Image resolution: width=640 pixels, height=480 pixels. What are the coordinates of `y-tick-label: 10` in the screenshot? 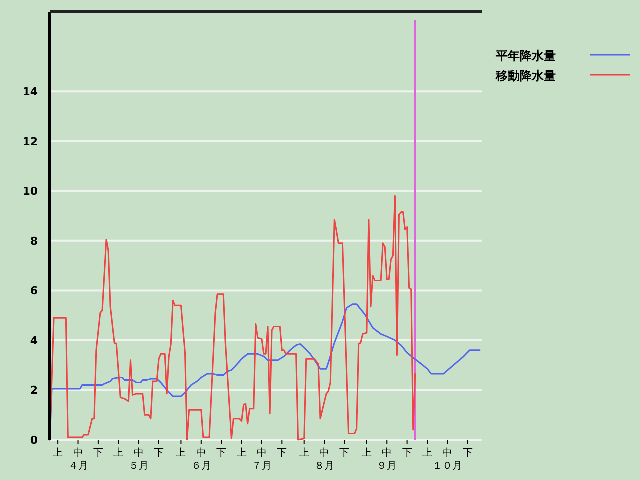 It's located at (30, 191).